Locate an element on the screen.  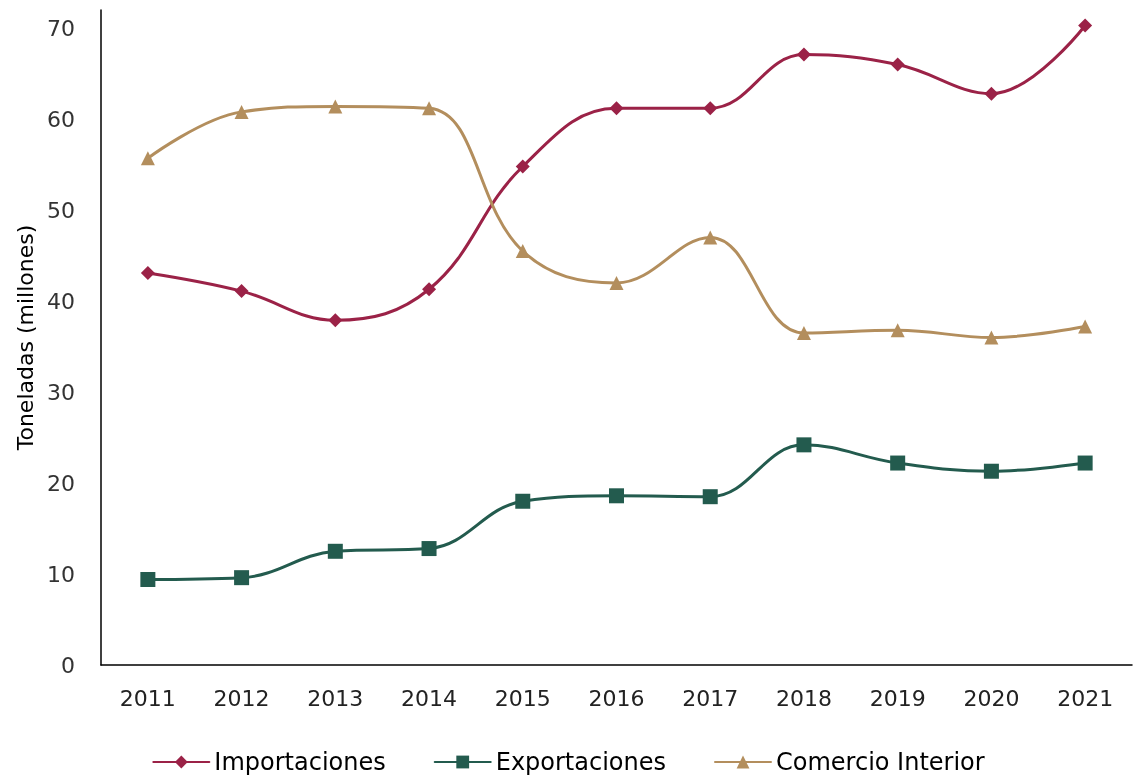
y-tick-label: 20 is located at coordinates (61, 483).